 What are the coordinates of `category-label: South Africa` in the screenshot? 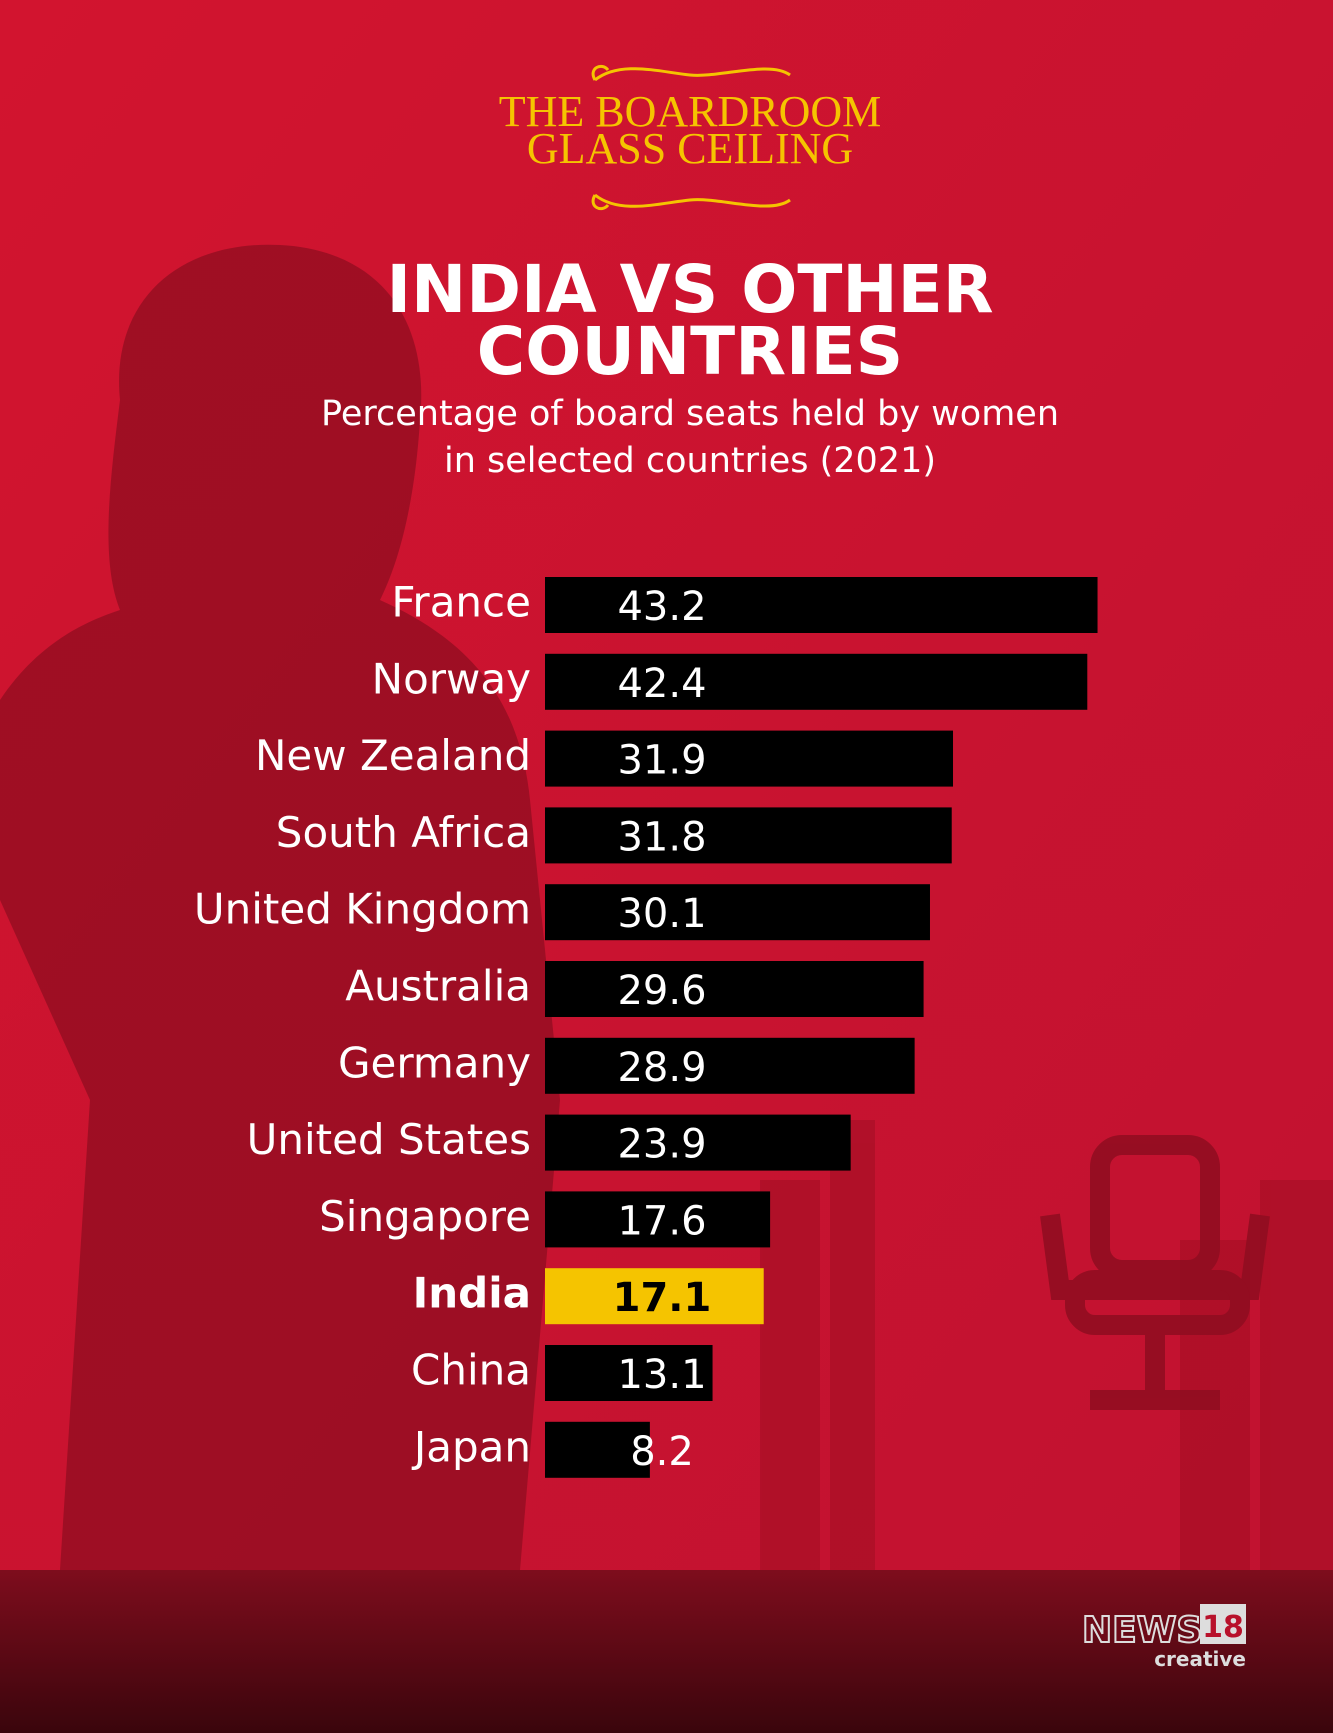 It's located at (403, 832).